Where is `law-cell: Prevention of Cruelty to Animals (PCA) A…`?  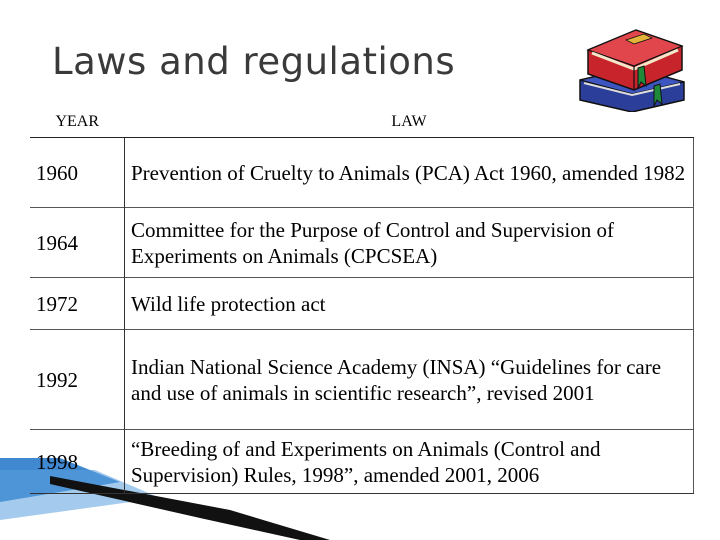
law-cell: Prevention of Cruelty to Animals (PCA) A… is located at coordinates (409, 172).